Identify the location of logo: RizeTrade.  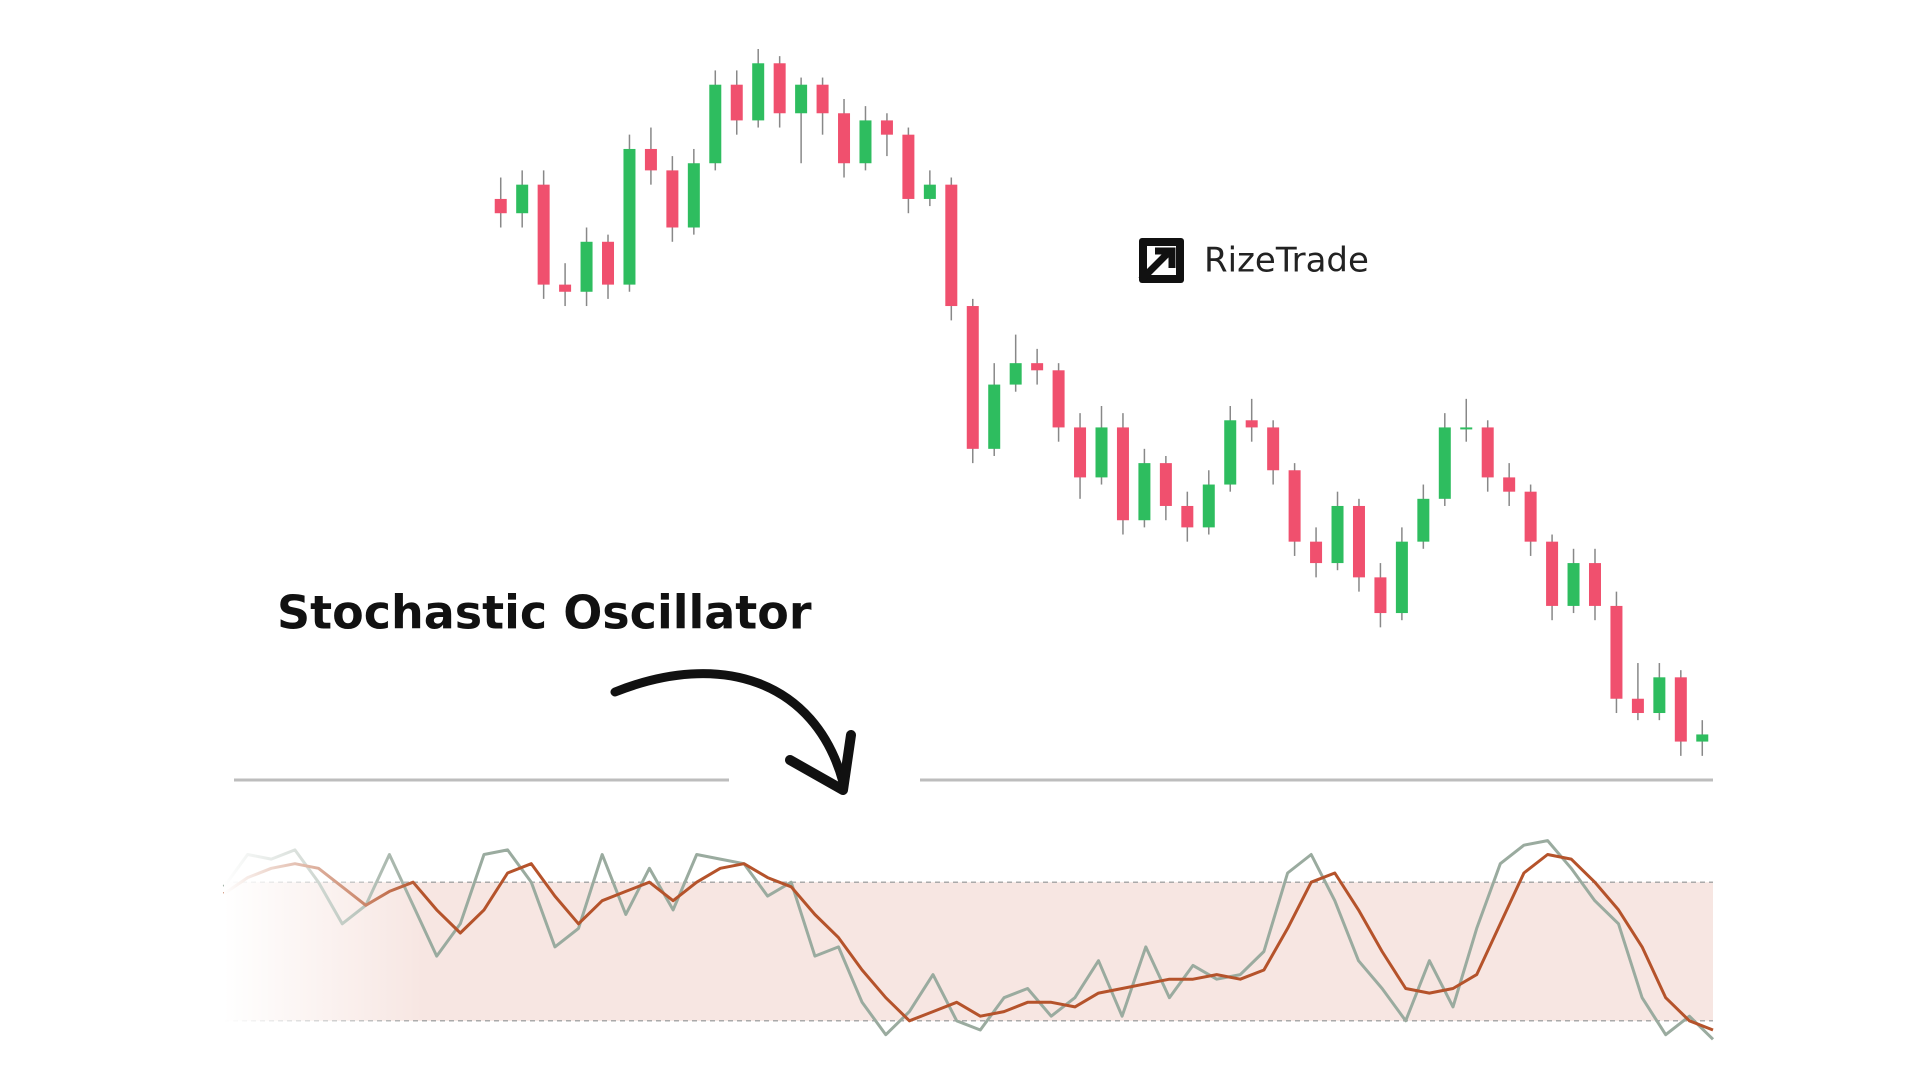
(1253, 260).